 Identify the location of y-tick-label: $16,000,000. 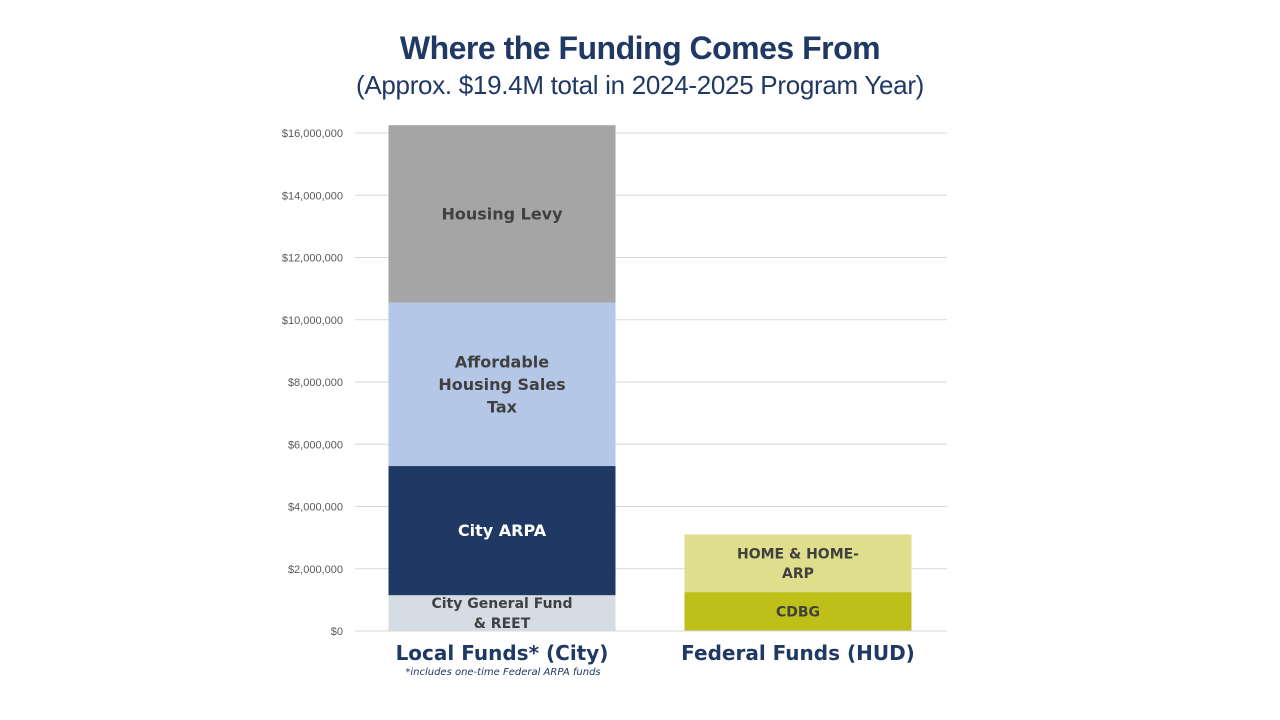
(312, 134).